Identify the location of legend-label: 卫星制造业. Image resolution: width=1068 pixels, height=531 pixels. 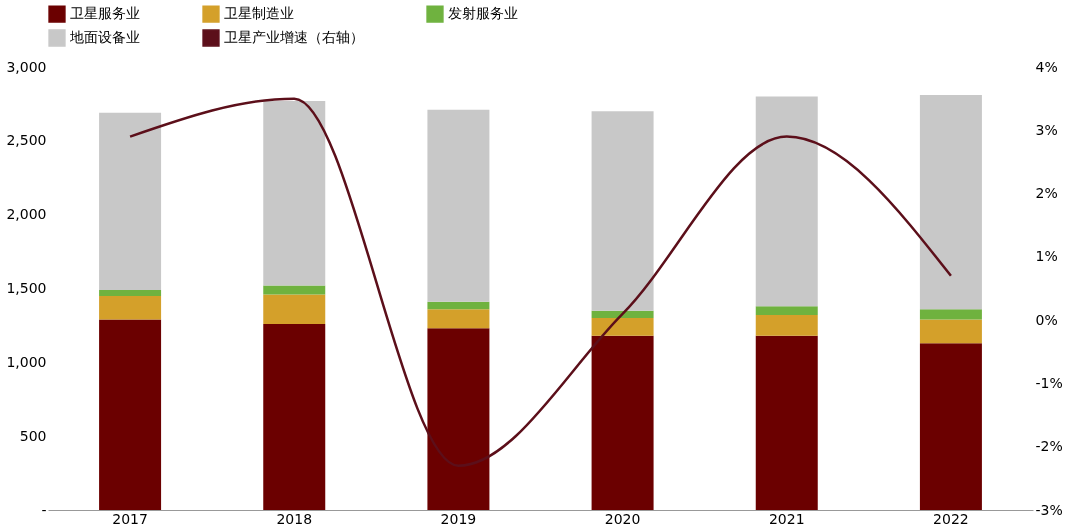
(259, 13).